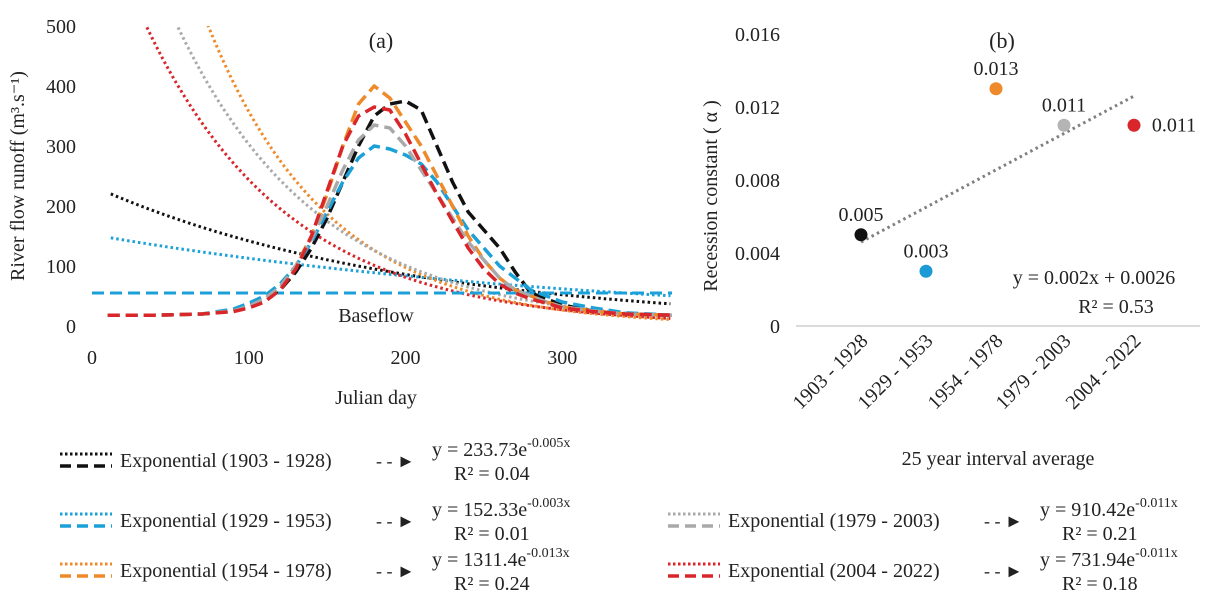 The image size is (1225, 594). I want to click on panel-a-x-tick-0: 0, so click(92, 358).